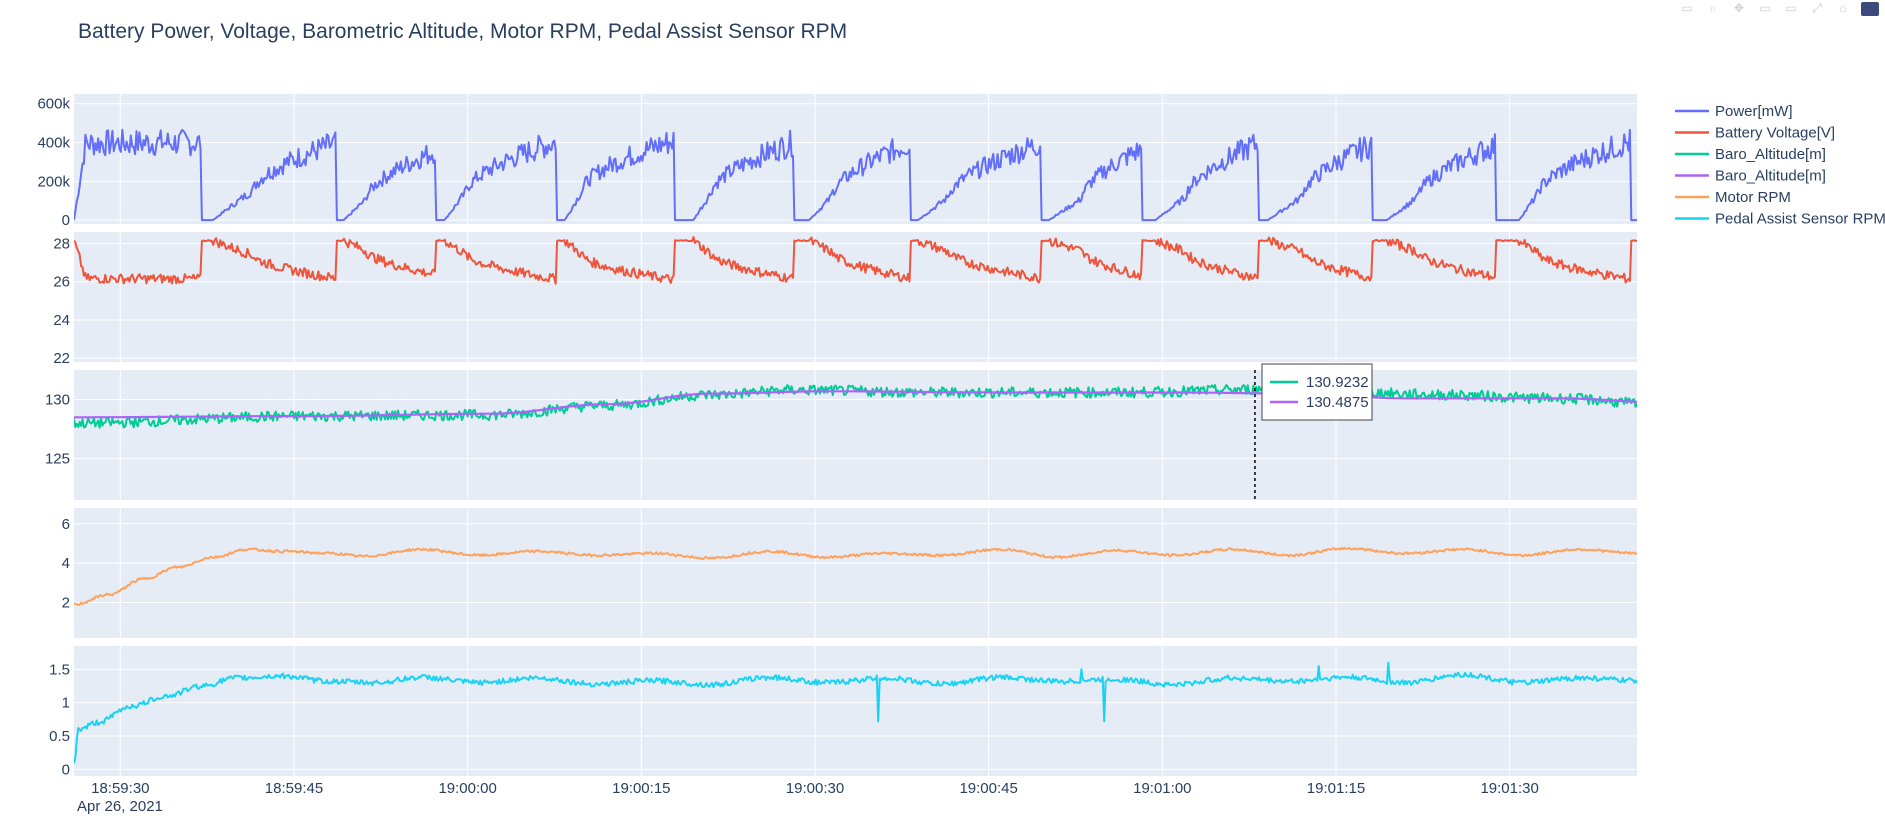  What do you see at coordinates (1791, 8) in the screenshot?
I see `zoom-out-icon: ▭` at bounding box center [1791, 8].